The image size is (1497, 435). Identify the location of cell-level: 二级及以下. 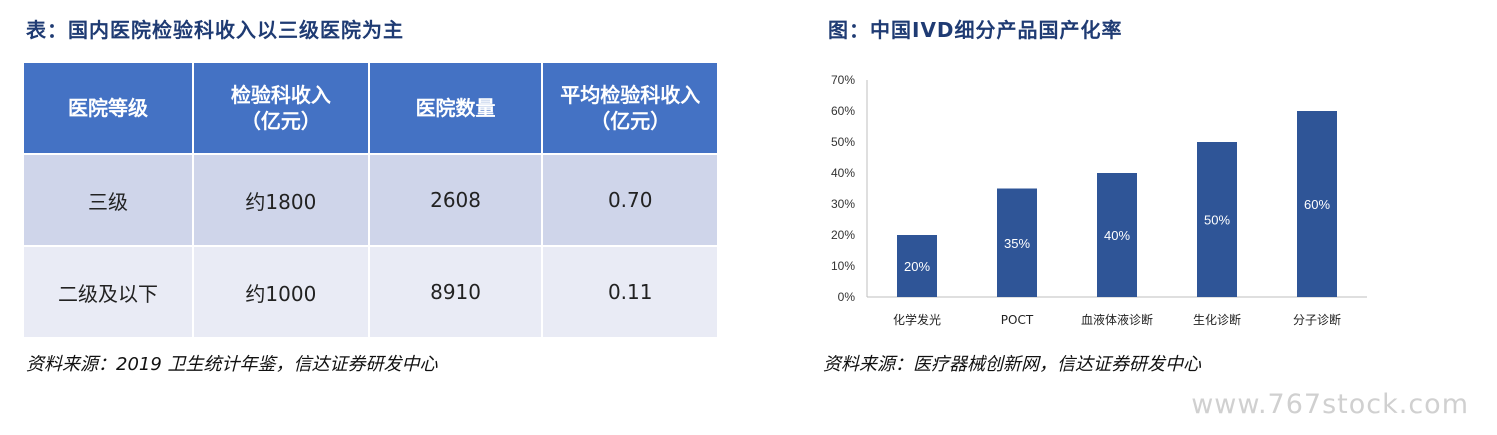
(109, 291).